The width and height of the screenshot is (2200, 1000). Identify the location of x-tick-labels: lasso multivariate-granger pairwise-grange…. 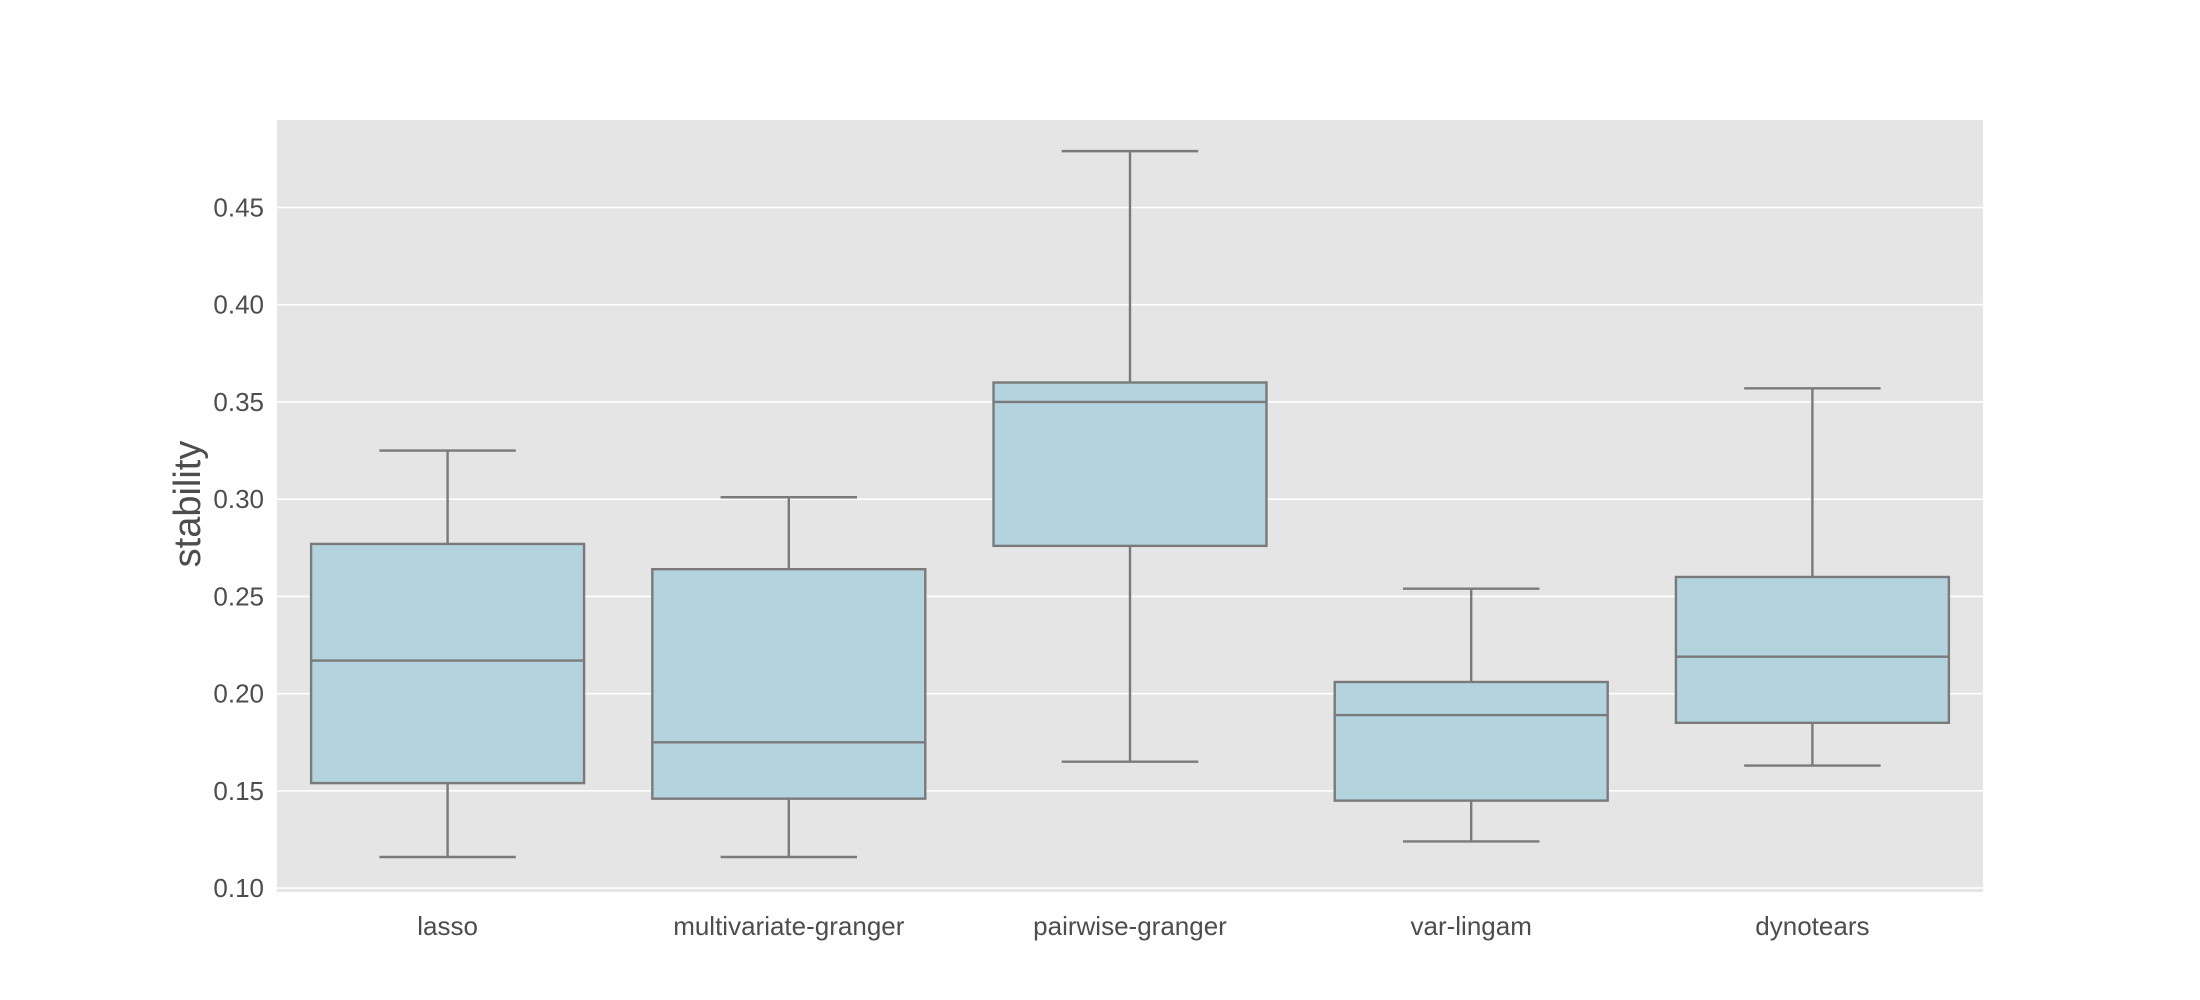
(1143, 926).